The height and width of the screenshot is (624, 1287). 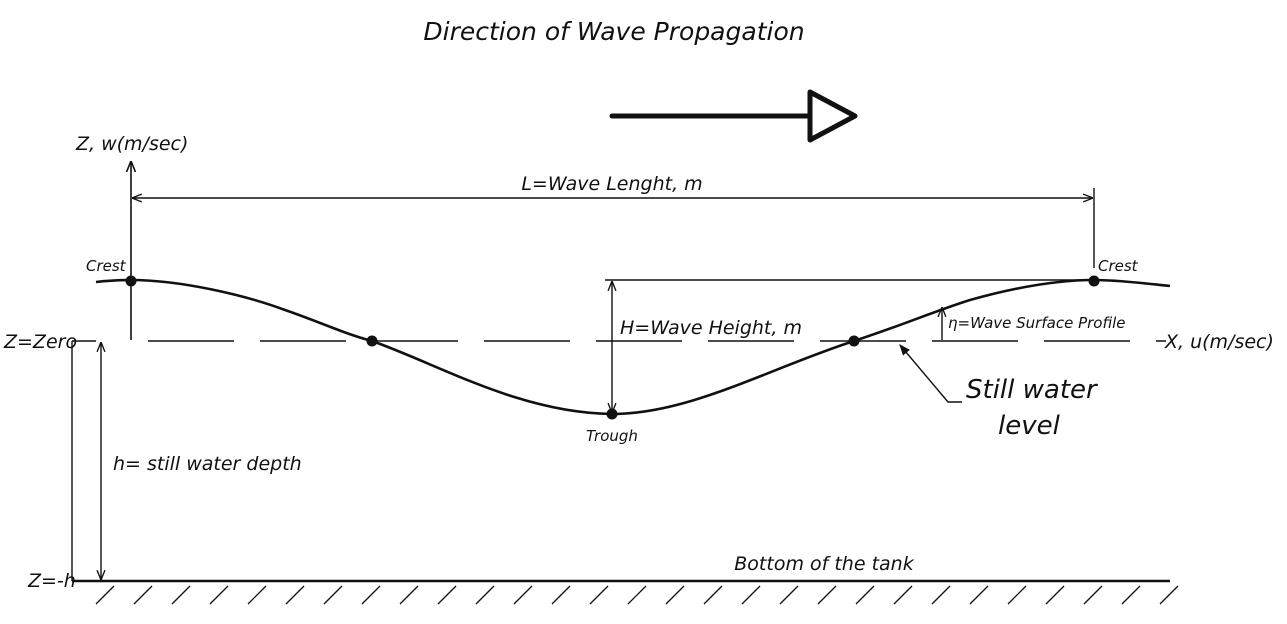 What do you see at coordinates (930, 373) in the screenshot?
I see `still-water-leader` at bounding box center [930, 373].